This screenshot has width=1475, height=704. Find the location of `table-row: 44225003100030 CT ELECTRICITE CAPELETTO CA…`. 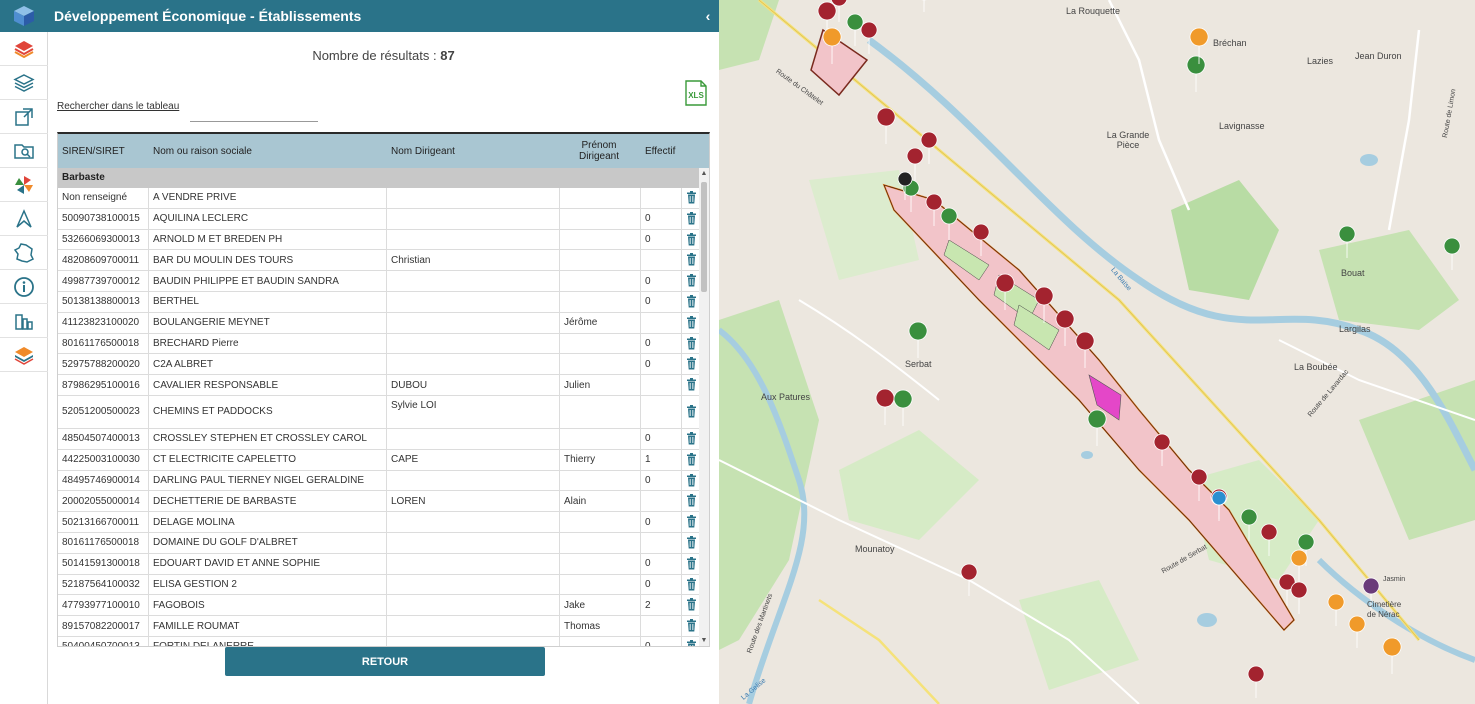

table-row: 44225003100030 CT ELECTRICITE CAPELETTO CA… is located at coordinates (383, 460).